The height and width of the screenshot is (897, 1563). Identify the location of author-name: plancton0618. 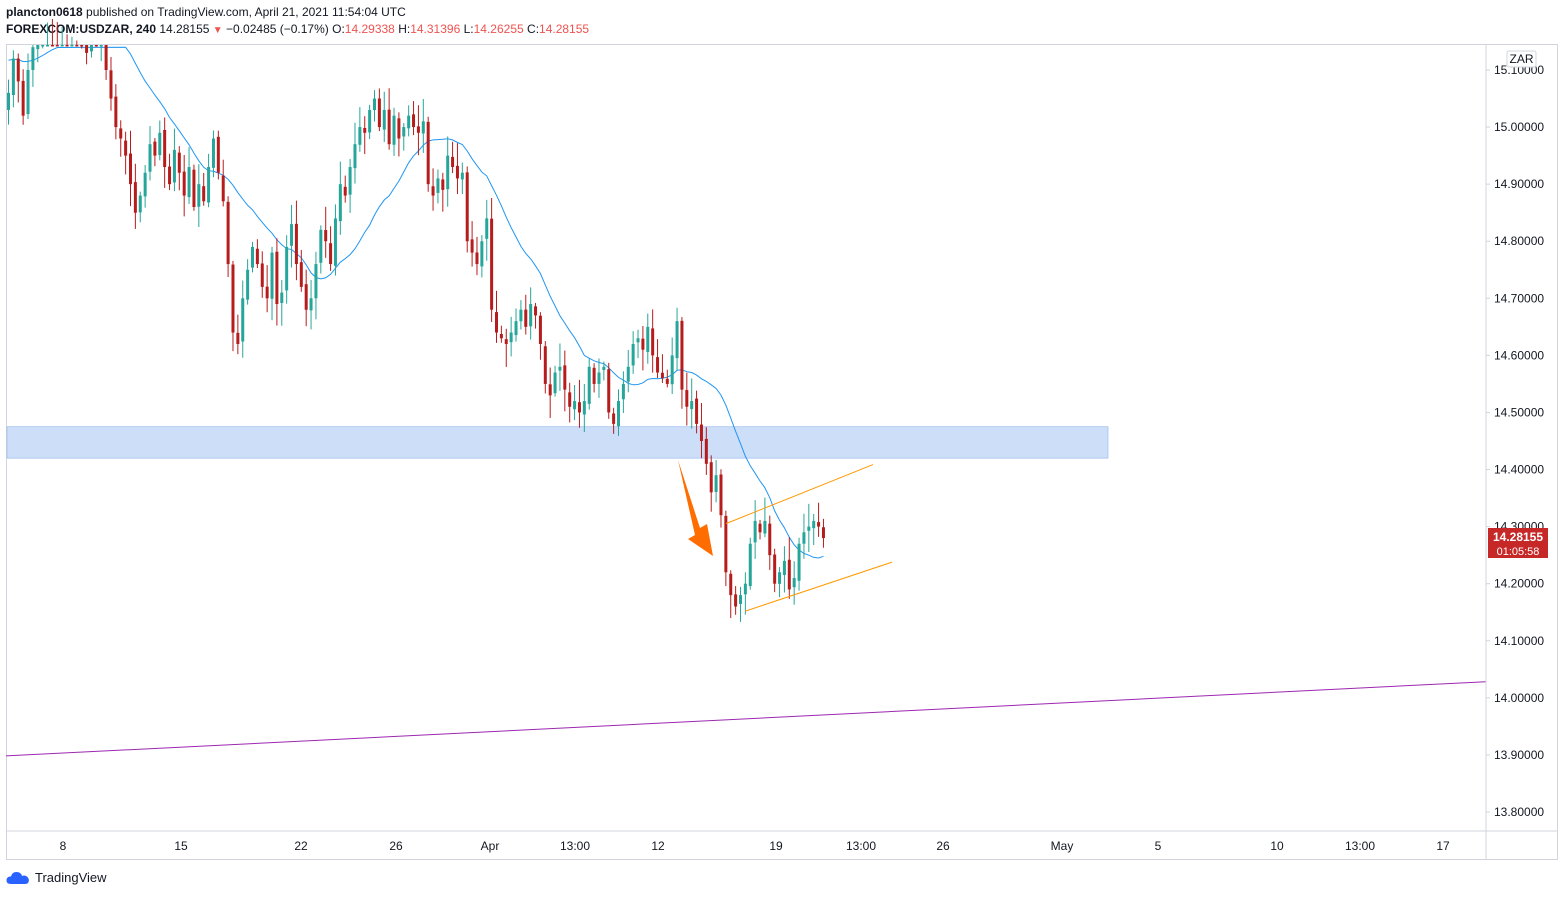
(44, 12).